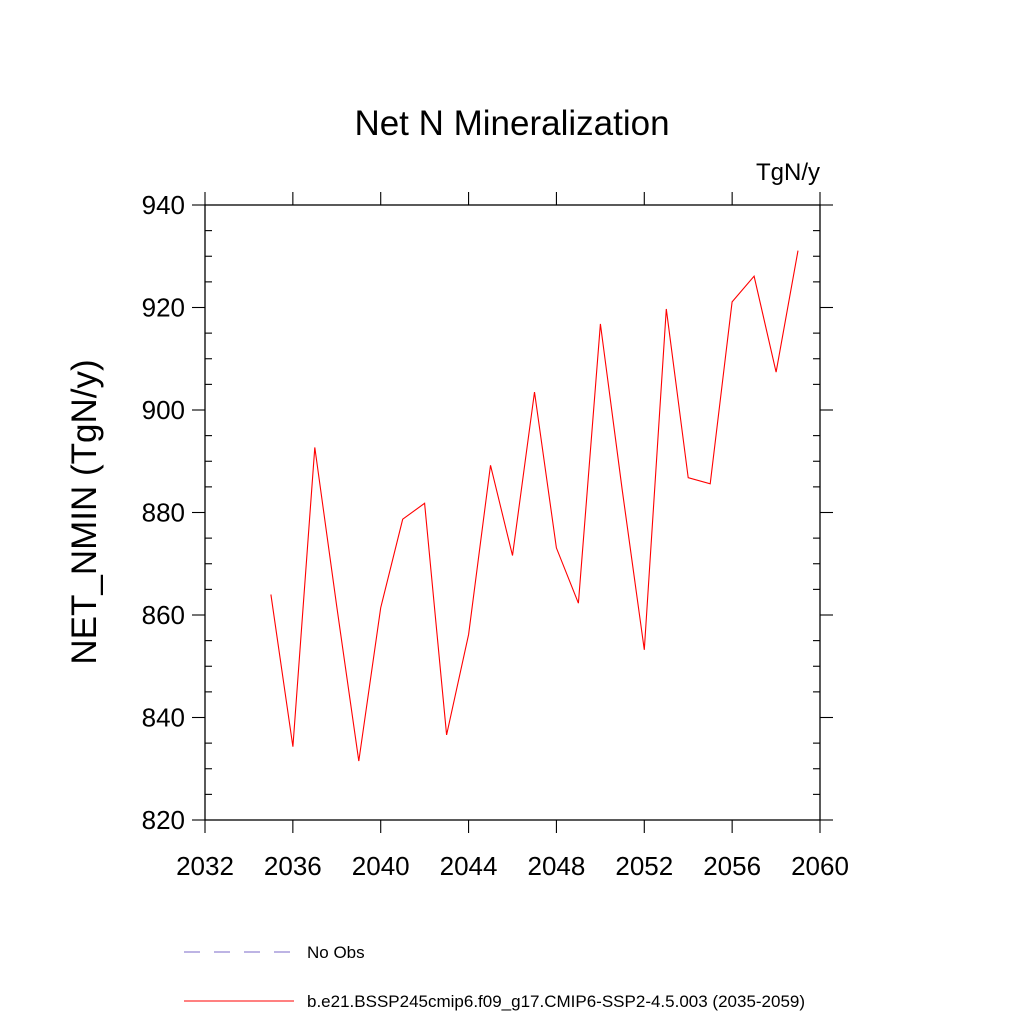  What do you see at coordinates (163, 615) in the screenshot?
I see `y-tick-label: 860` at bounding box center [163, 615].